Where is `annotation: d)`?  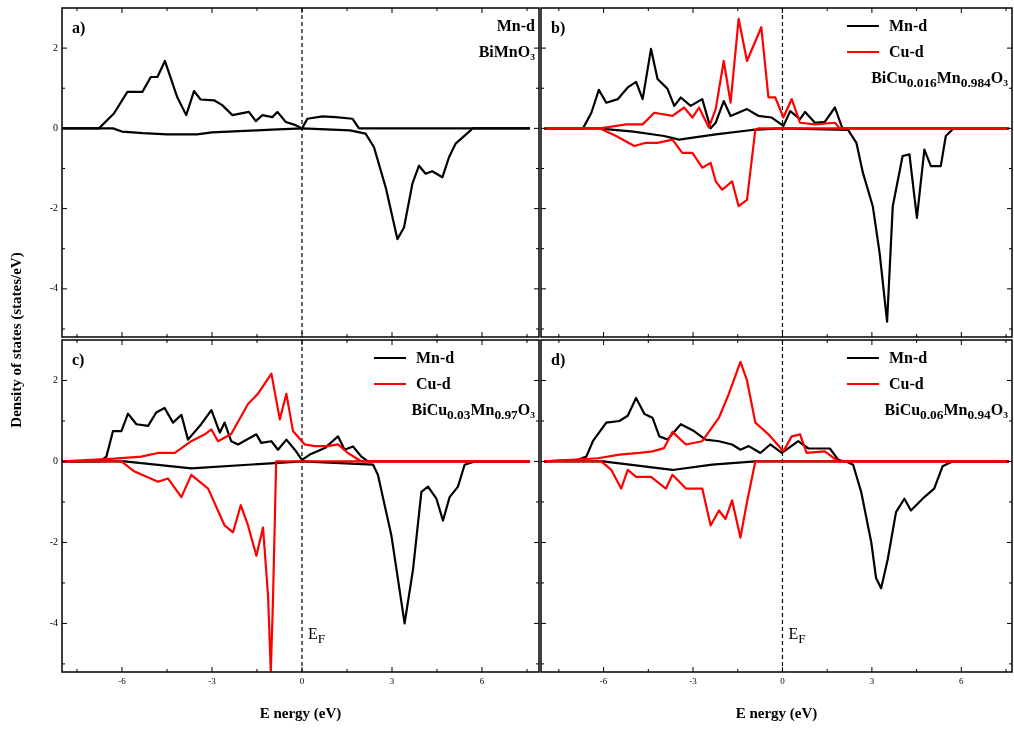
annotation: d) is located at coordinates (558, 360).